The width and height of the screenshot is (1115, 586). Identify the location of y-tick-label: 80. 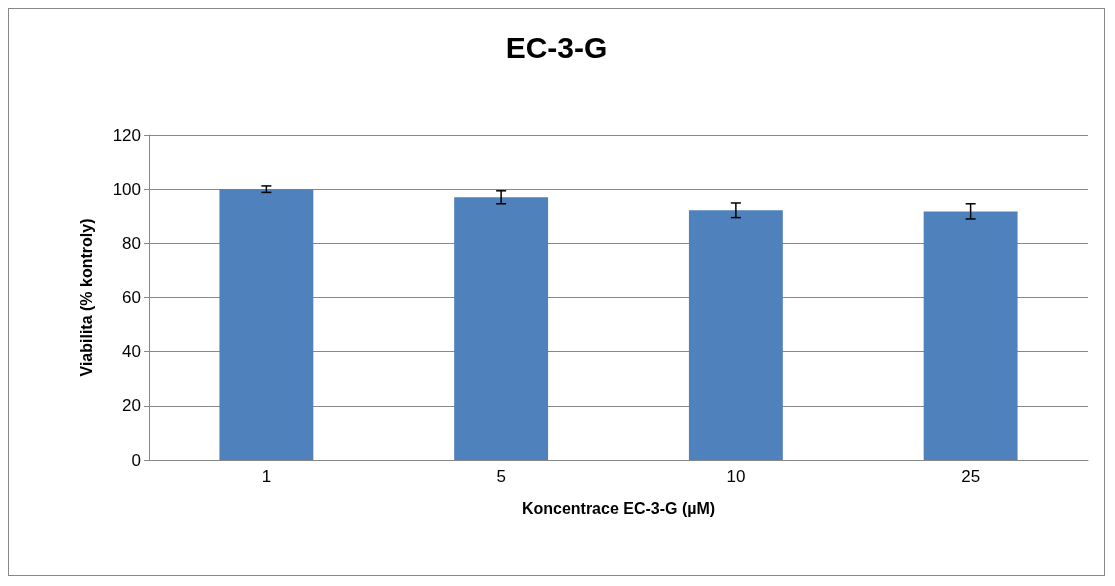
(131, 243).